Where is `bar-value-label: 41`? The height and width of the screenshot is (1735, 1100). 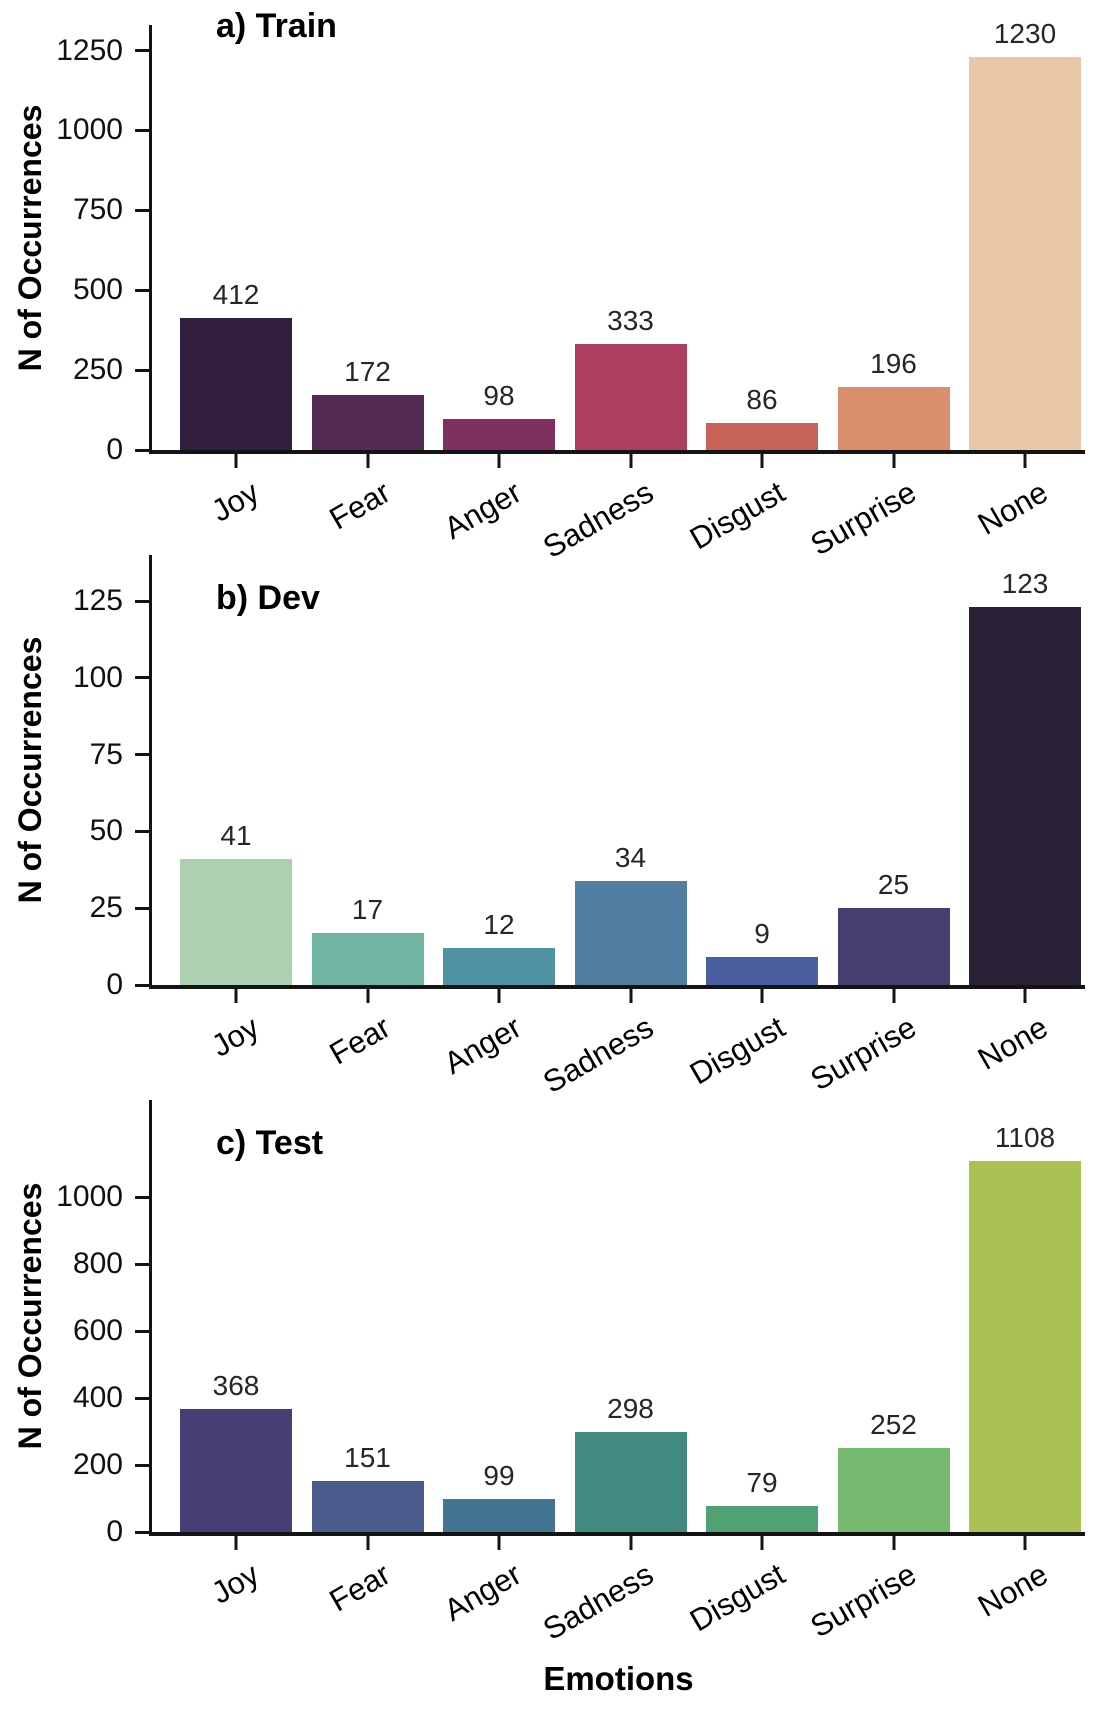
bar-value-label: 41 is located at coordinates (236, 836).